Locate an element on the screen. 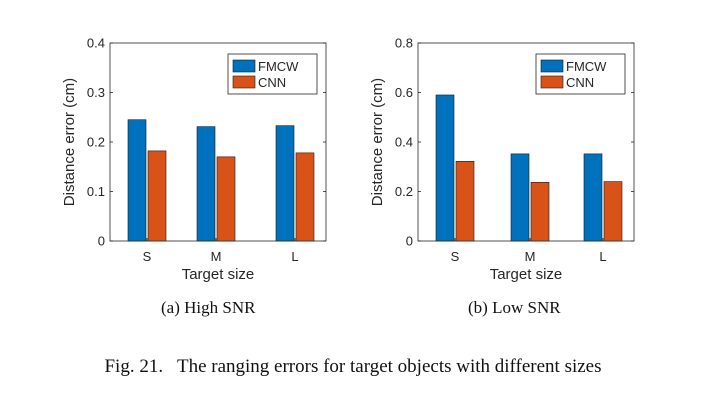  subcaption-high-snr: (a) High SNR is located at coordinates (208, 307).